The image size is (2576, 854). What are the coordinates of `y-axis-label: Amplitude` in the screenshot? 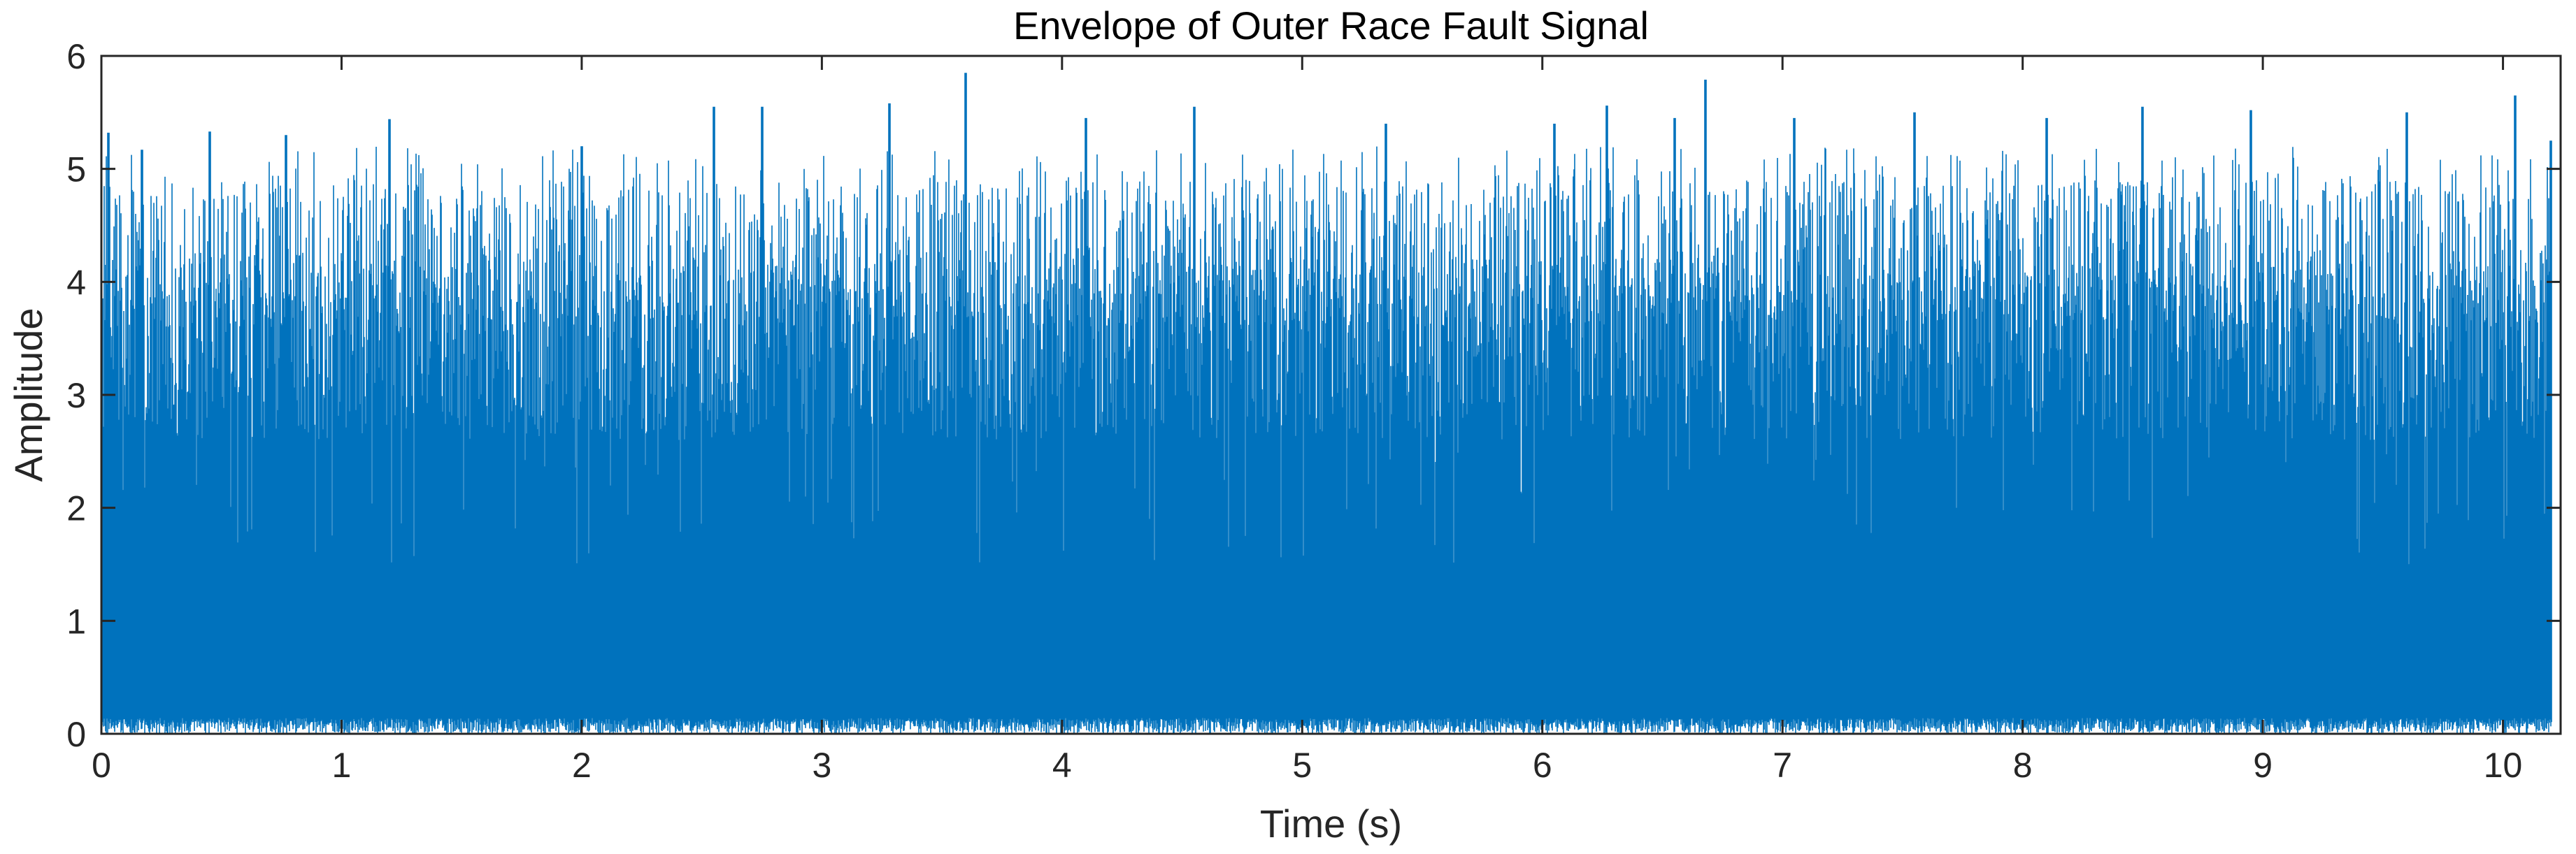 It's located at (28, 394).